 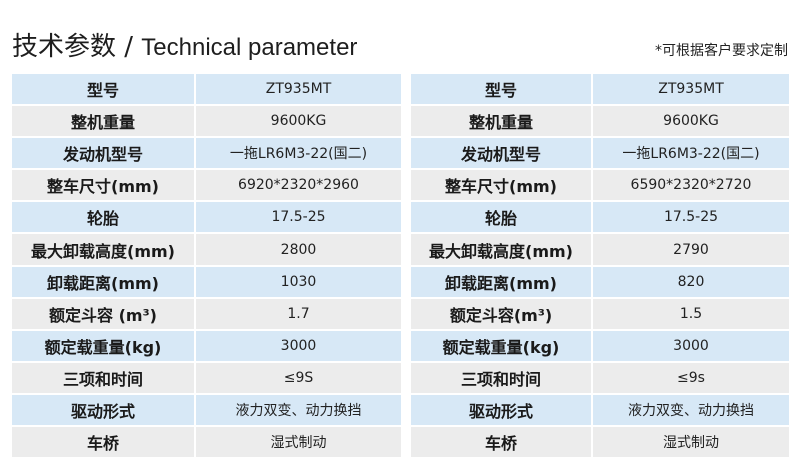 I want to click on page-title: 技术参数 / Technical parameter, so click(x=184, y=44).